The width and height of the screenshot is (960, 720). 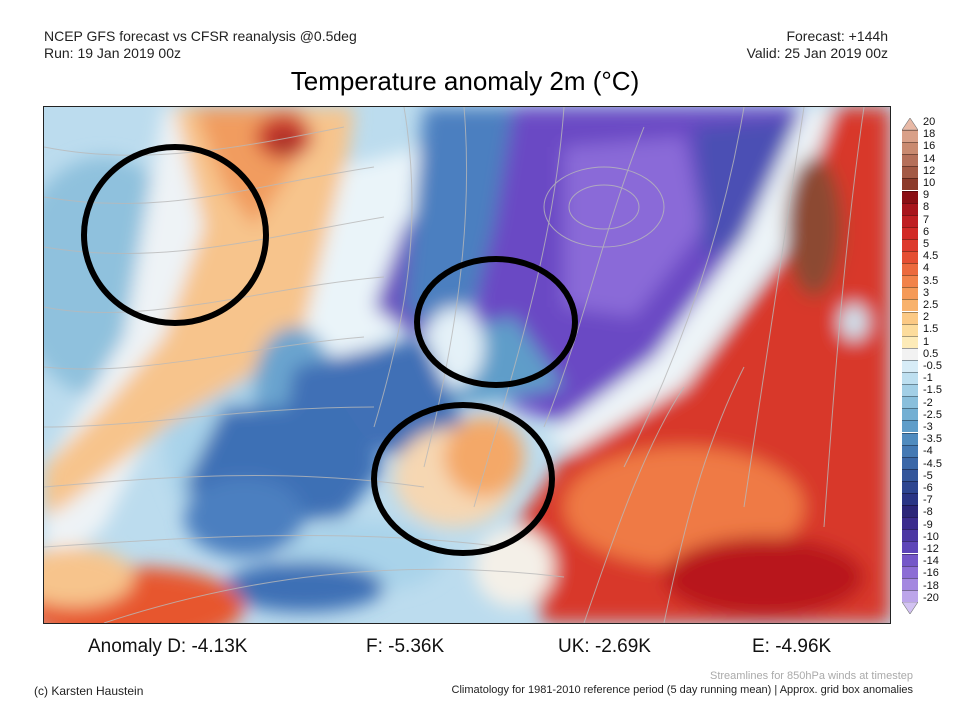 What do you see at coordinates (928, 475) in the screenshot?
I see `colorbar-label: -5` at bounding box center [928, 475].